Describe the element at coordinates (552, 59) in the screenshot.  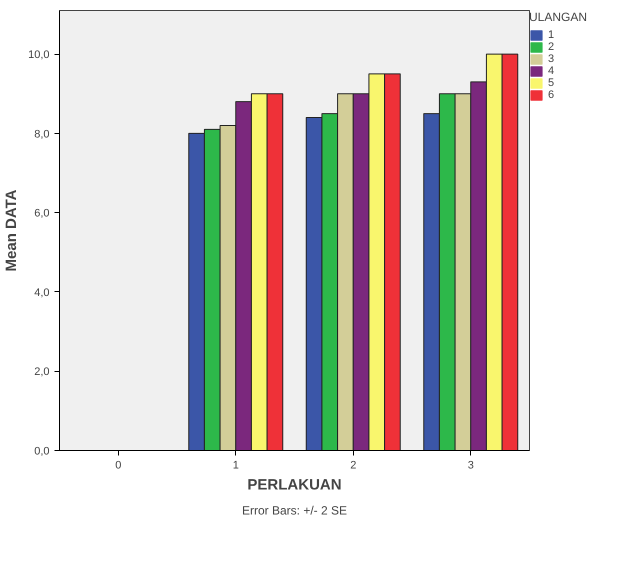
I see `legend-label: 3` at that location.